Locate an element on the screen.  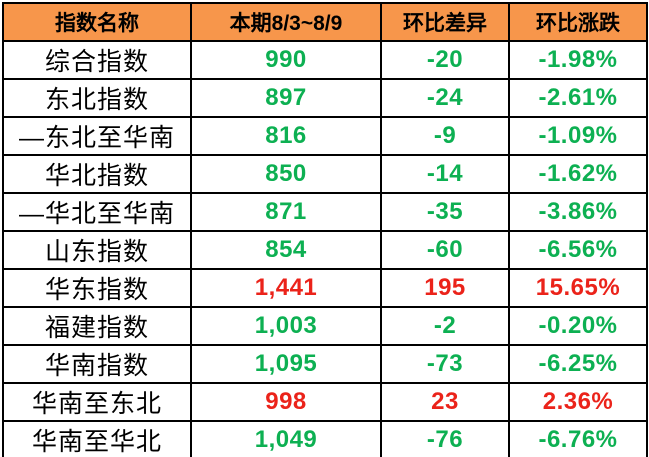
pct-change-cell: -1.98% is located at coordinates (578, 60).